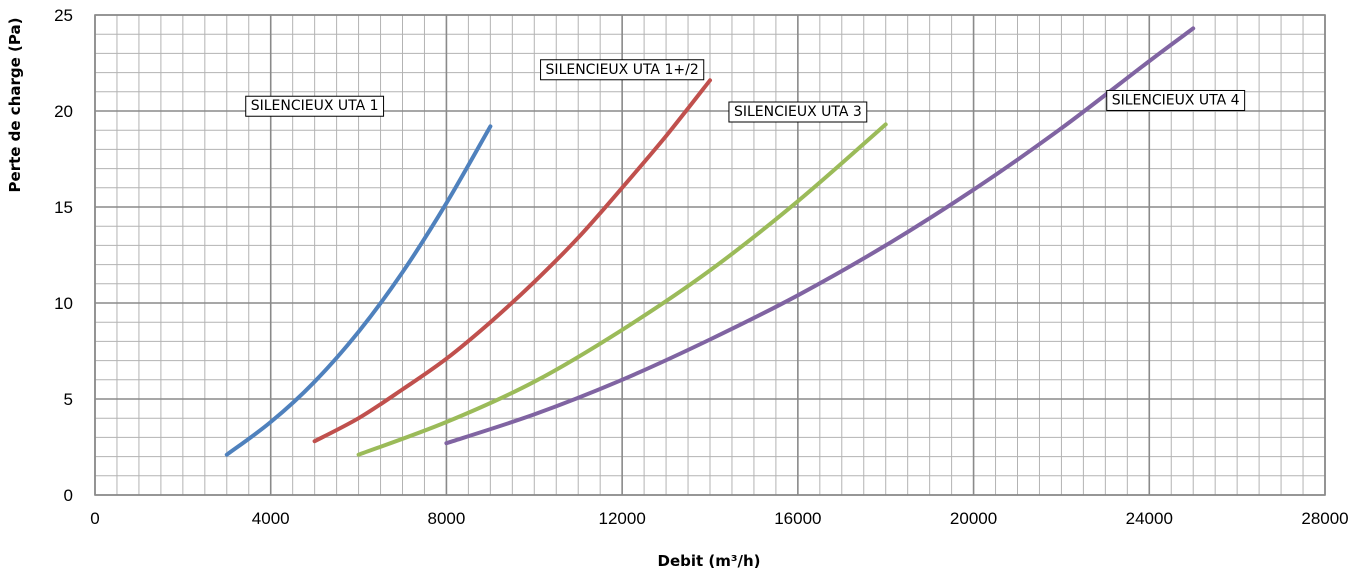  Describe the element at coordinates (63, 111) in the screenshot. I see `y-tick-label: 20` at that location.